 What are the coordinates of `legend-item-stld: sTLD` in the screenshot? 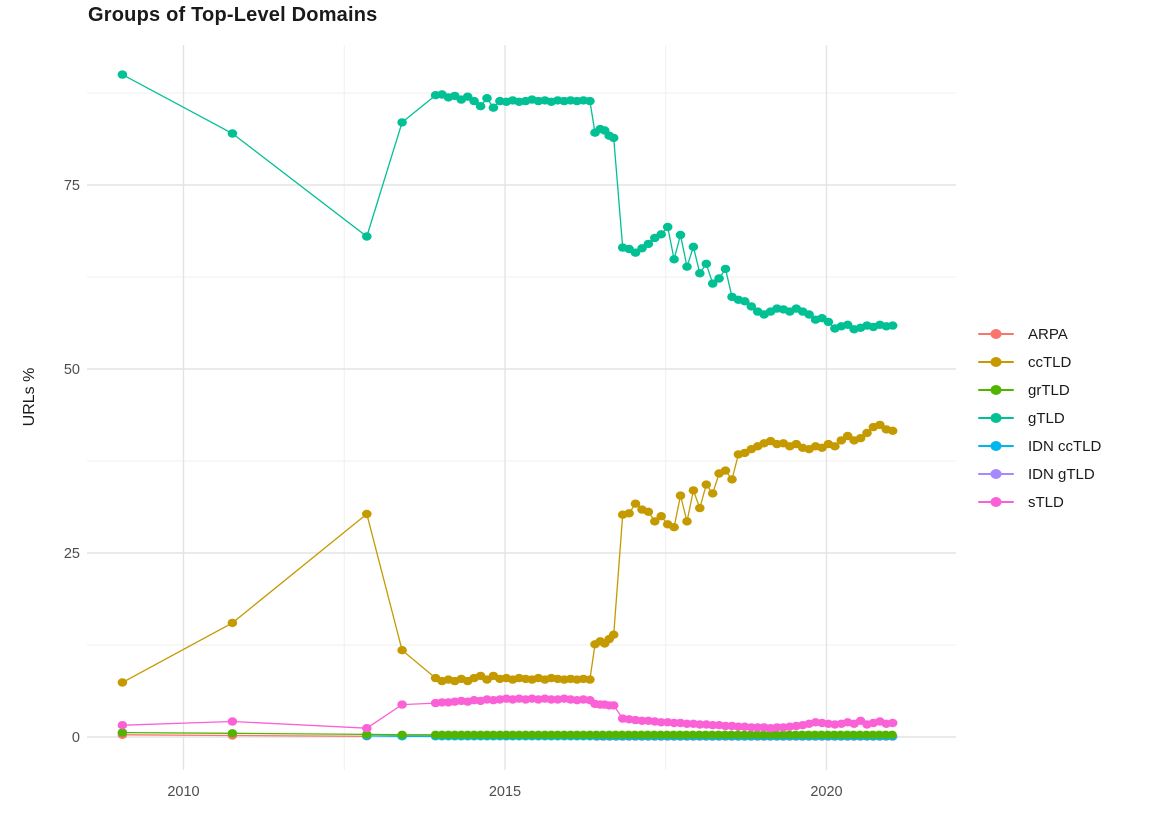 It's located at (1039, 502).